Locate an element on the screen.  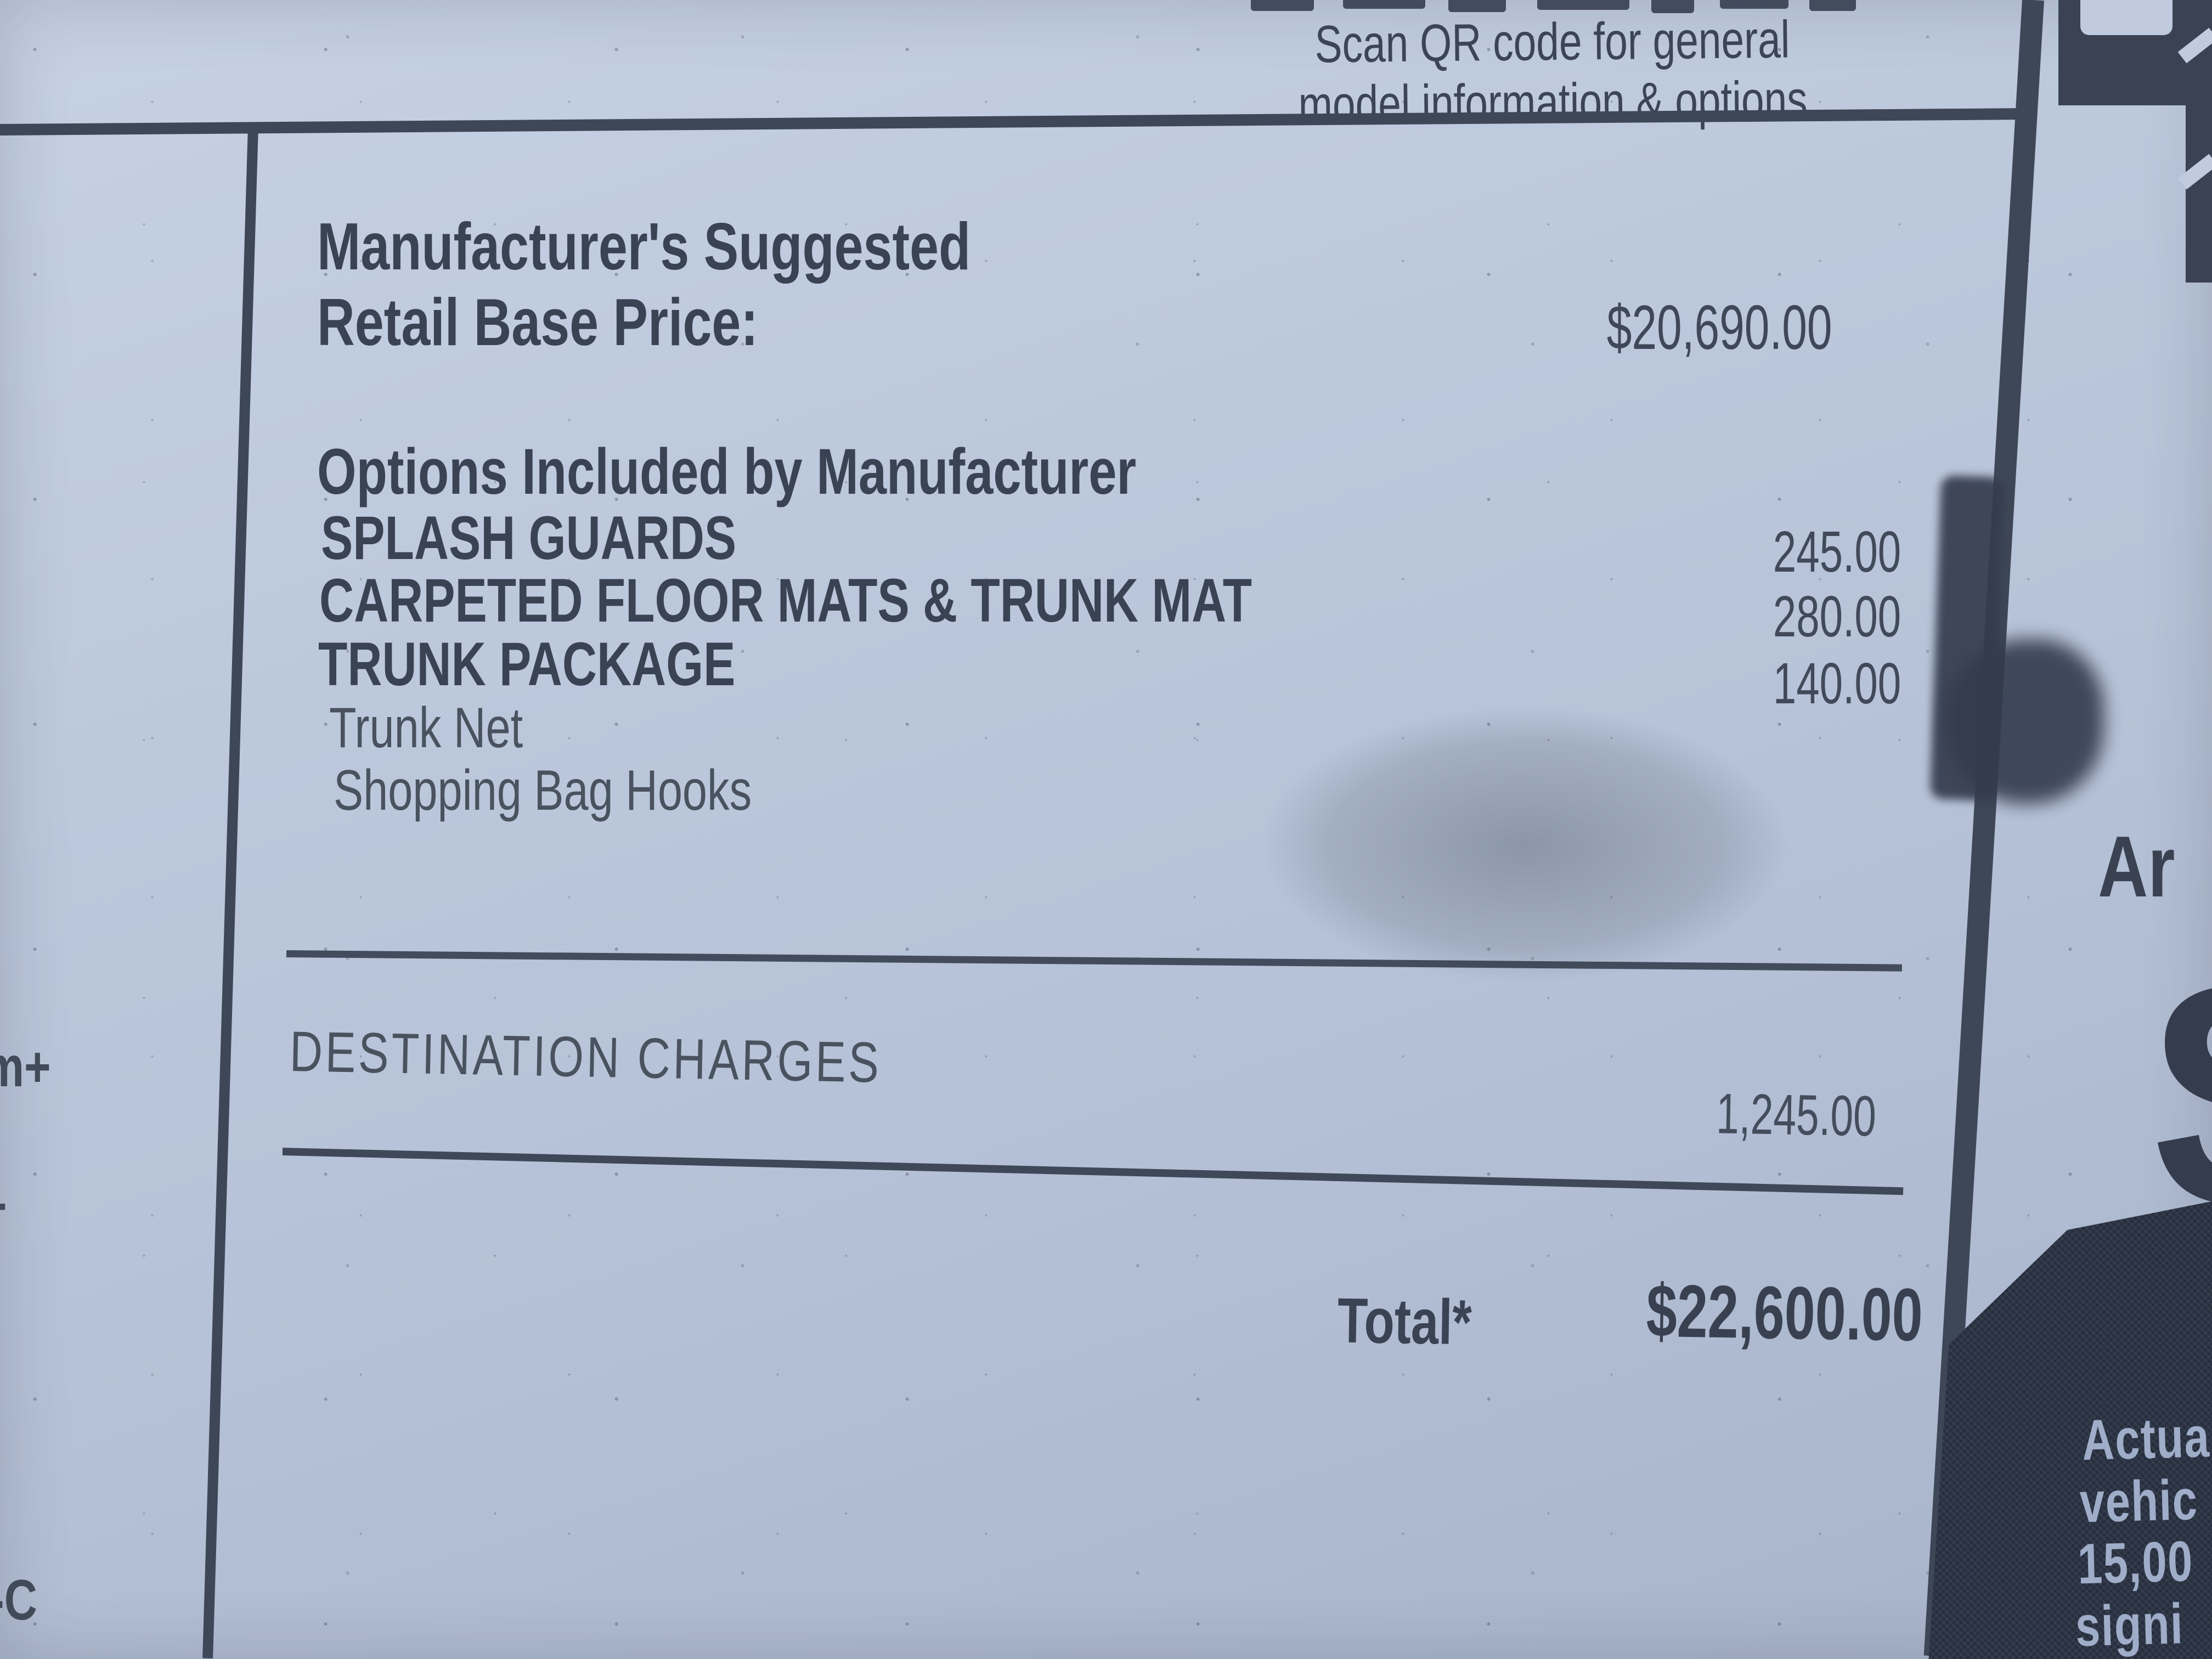
glass-reflection-shadow is located at coordinates (1525, 845).